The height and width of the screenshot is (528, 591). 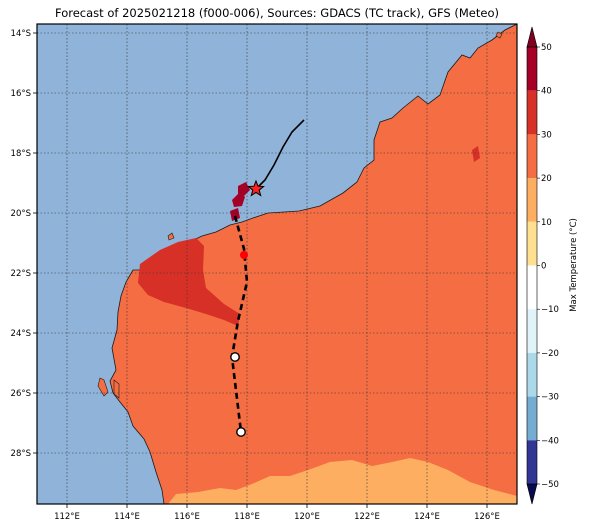 What do you see at coordinates (244, 255) in the screenshot?
I see `forecast-position-marker` at bounding box center [244, 255].